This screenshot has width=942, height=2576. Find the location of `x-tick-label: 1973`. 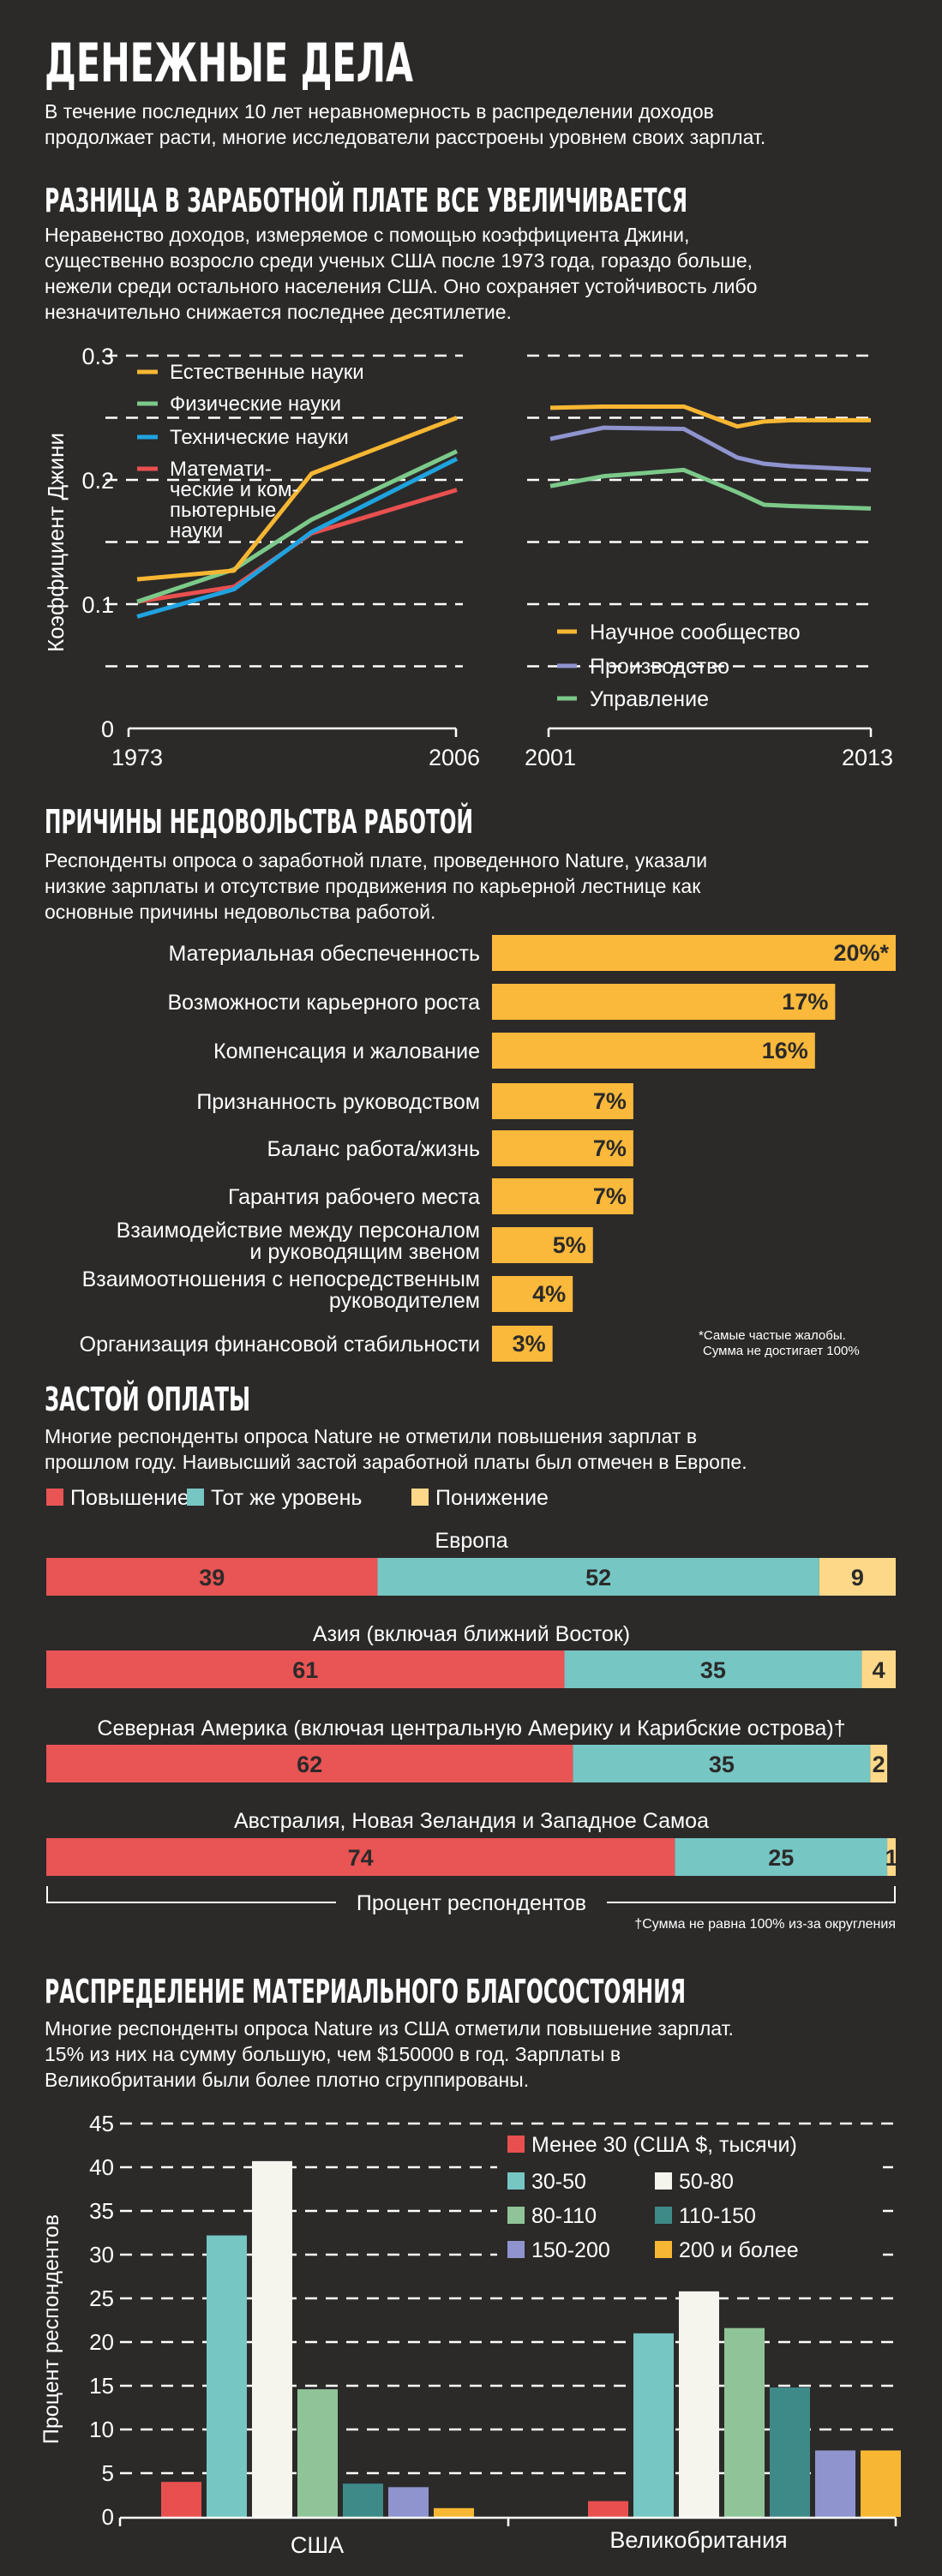

x-tick-label: 1973 is located at coordinates (137, 757).